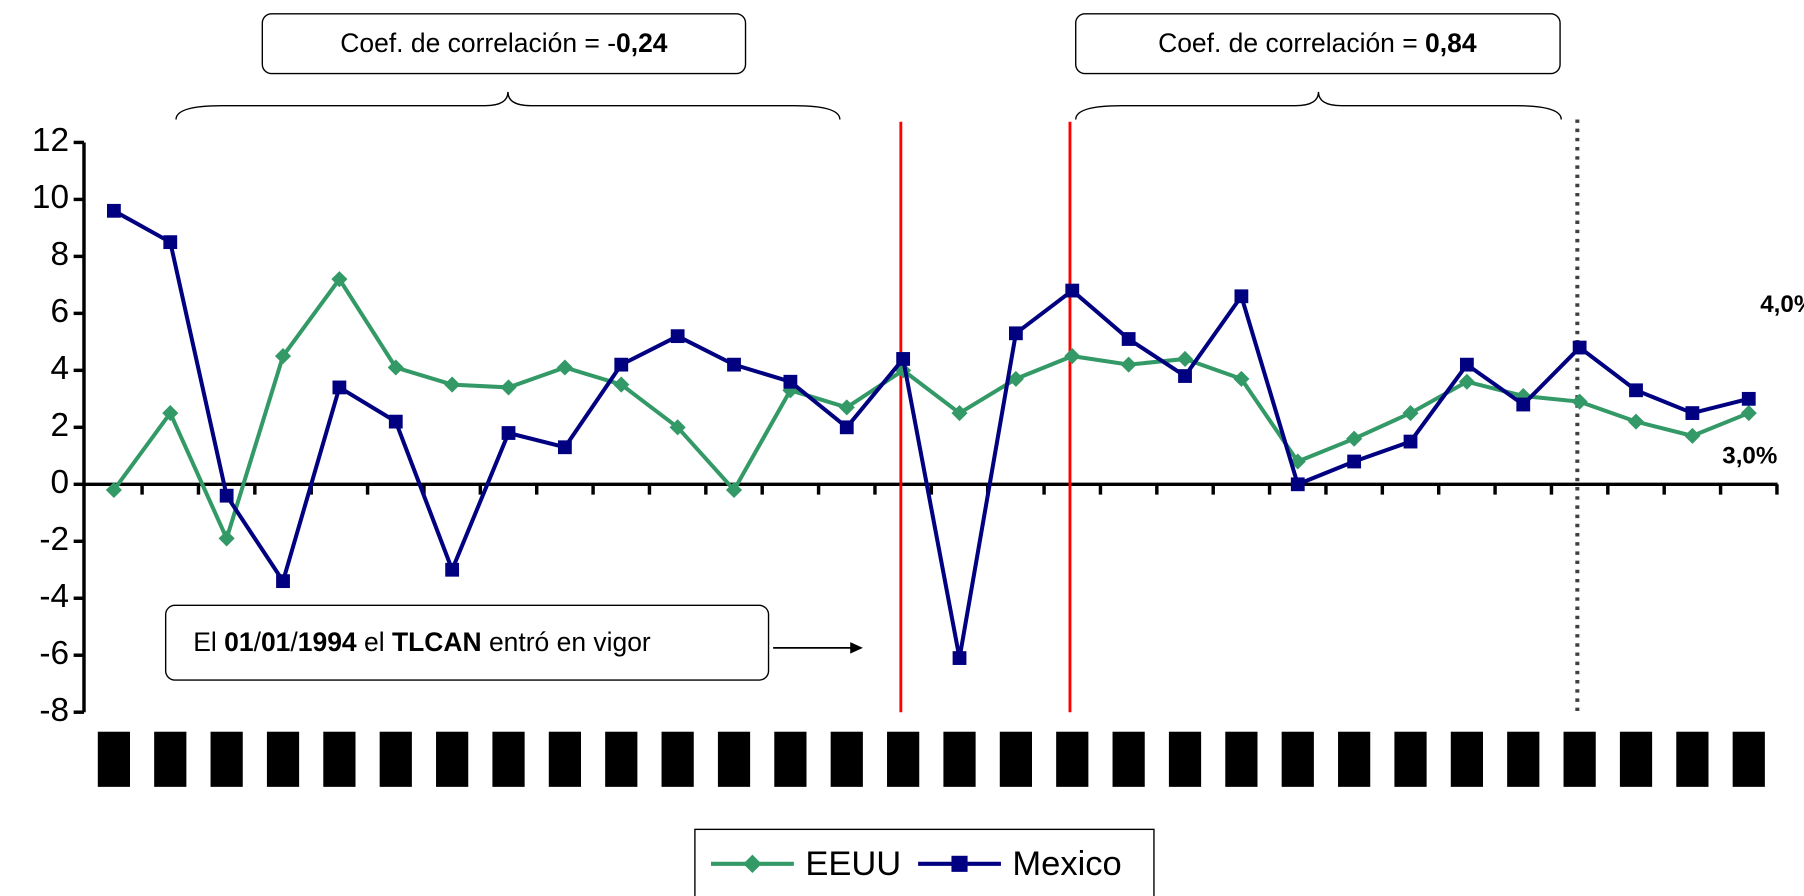 Image resolution: width=1804 pixels, height=896 pixels. Describe the element at coordinates (1749, 456) in the screenshot. I see `end-label: 3,0%` at that location.